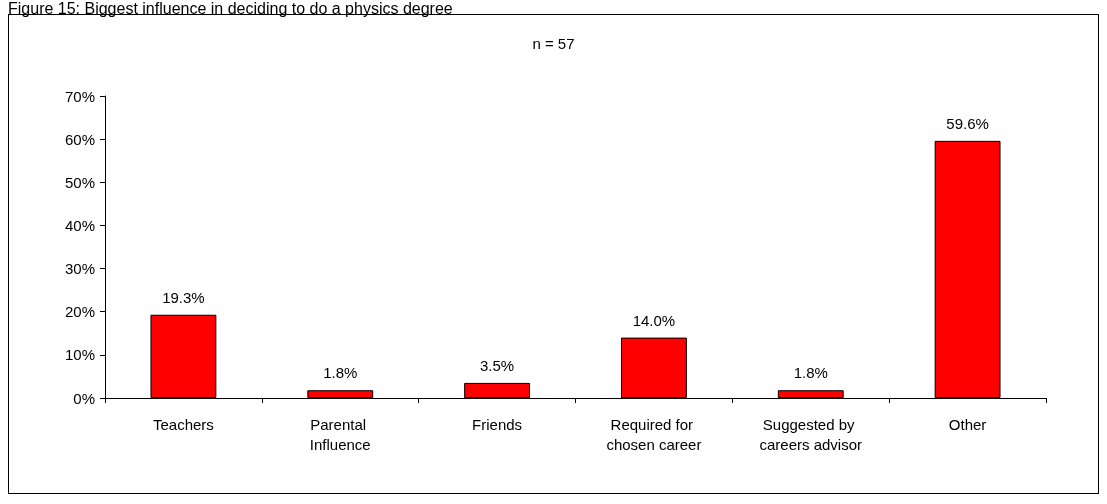  Describe the element at coordinates (84, 398) in the screenshot. I see `y-tick-label: 0%` at that location.